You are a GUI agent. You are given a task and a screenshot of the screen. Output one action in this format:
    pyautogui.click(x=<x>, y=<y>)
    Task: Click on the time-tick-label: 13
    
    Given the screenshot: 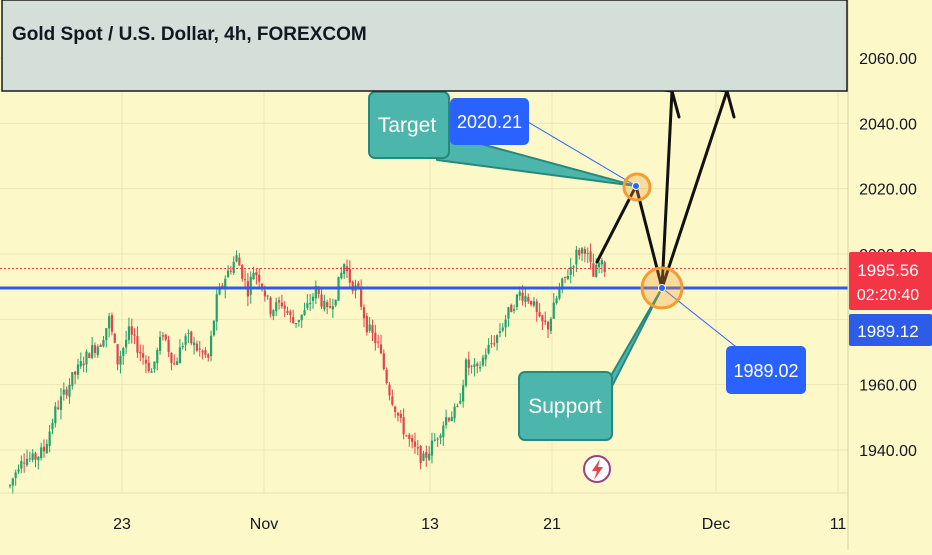 What is the action you would take?
    pyautogui.click(x=430, y=524)
    